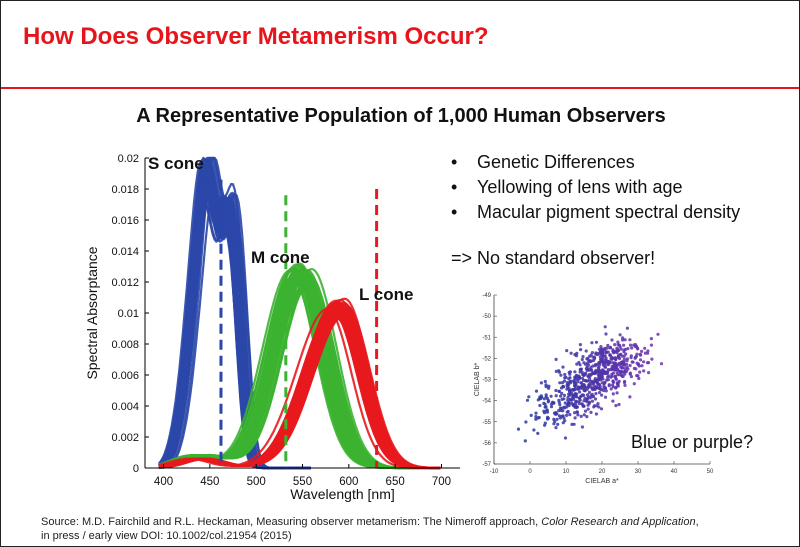 This screenshot has width=800, height=547. Describe the element at coordinates (125, 190) in the screenshot. I see `y-tick-label: 0.018` at that location.